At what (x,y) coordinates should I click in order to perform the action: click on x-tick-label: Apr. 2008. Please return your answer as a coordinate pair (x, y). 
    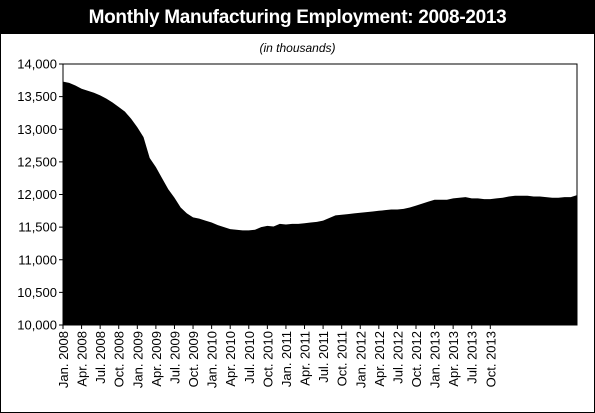
    Looking at the image, I should click on (82, 359).